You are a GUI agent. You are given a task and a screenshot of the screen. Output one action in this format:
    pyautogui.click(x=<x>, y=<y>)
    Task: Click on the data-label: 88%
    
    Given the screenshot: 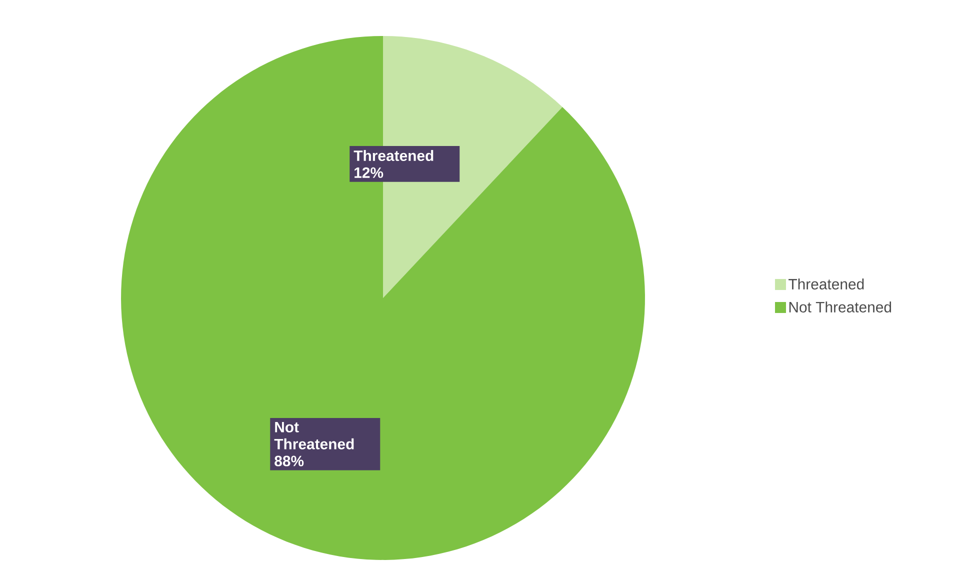 What is the action you would take?
    pyautogui.click(x=289, y=461)
    